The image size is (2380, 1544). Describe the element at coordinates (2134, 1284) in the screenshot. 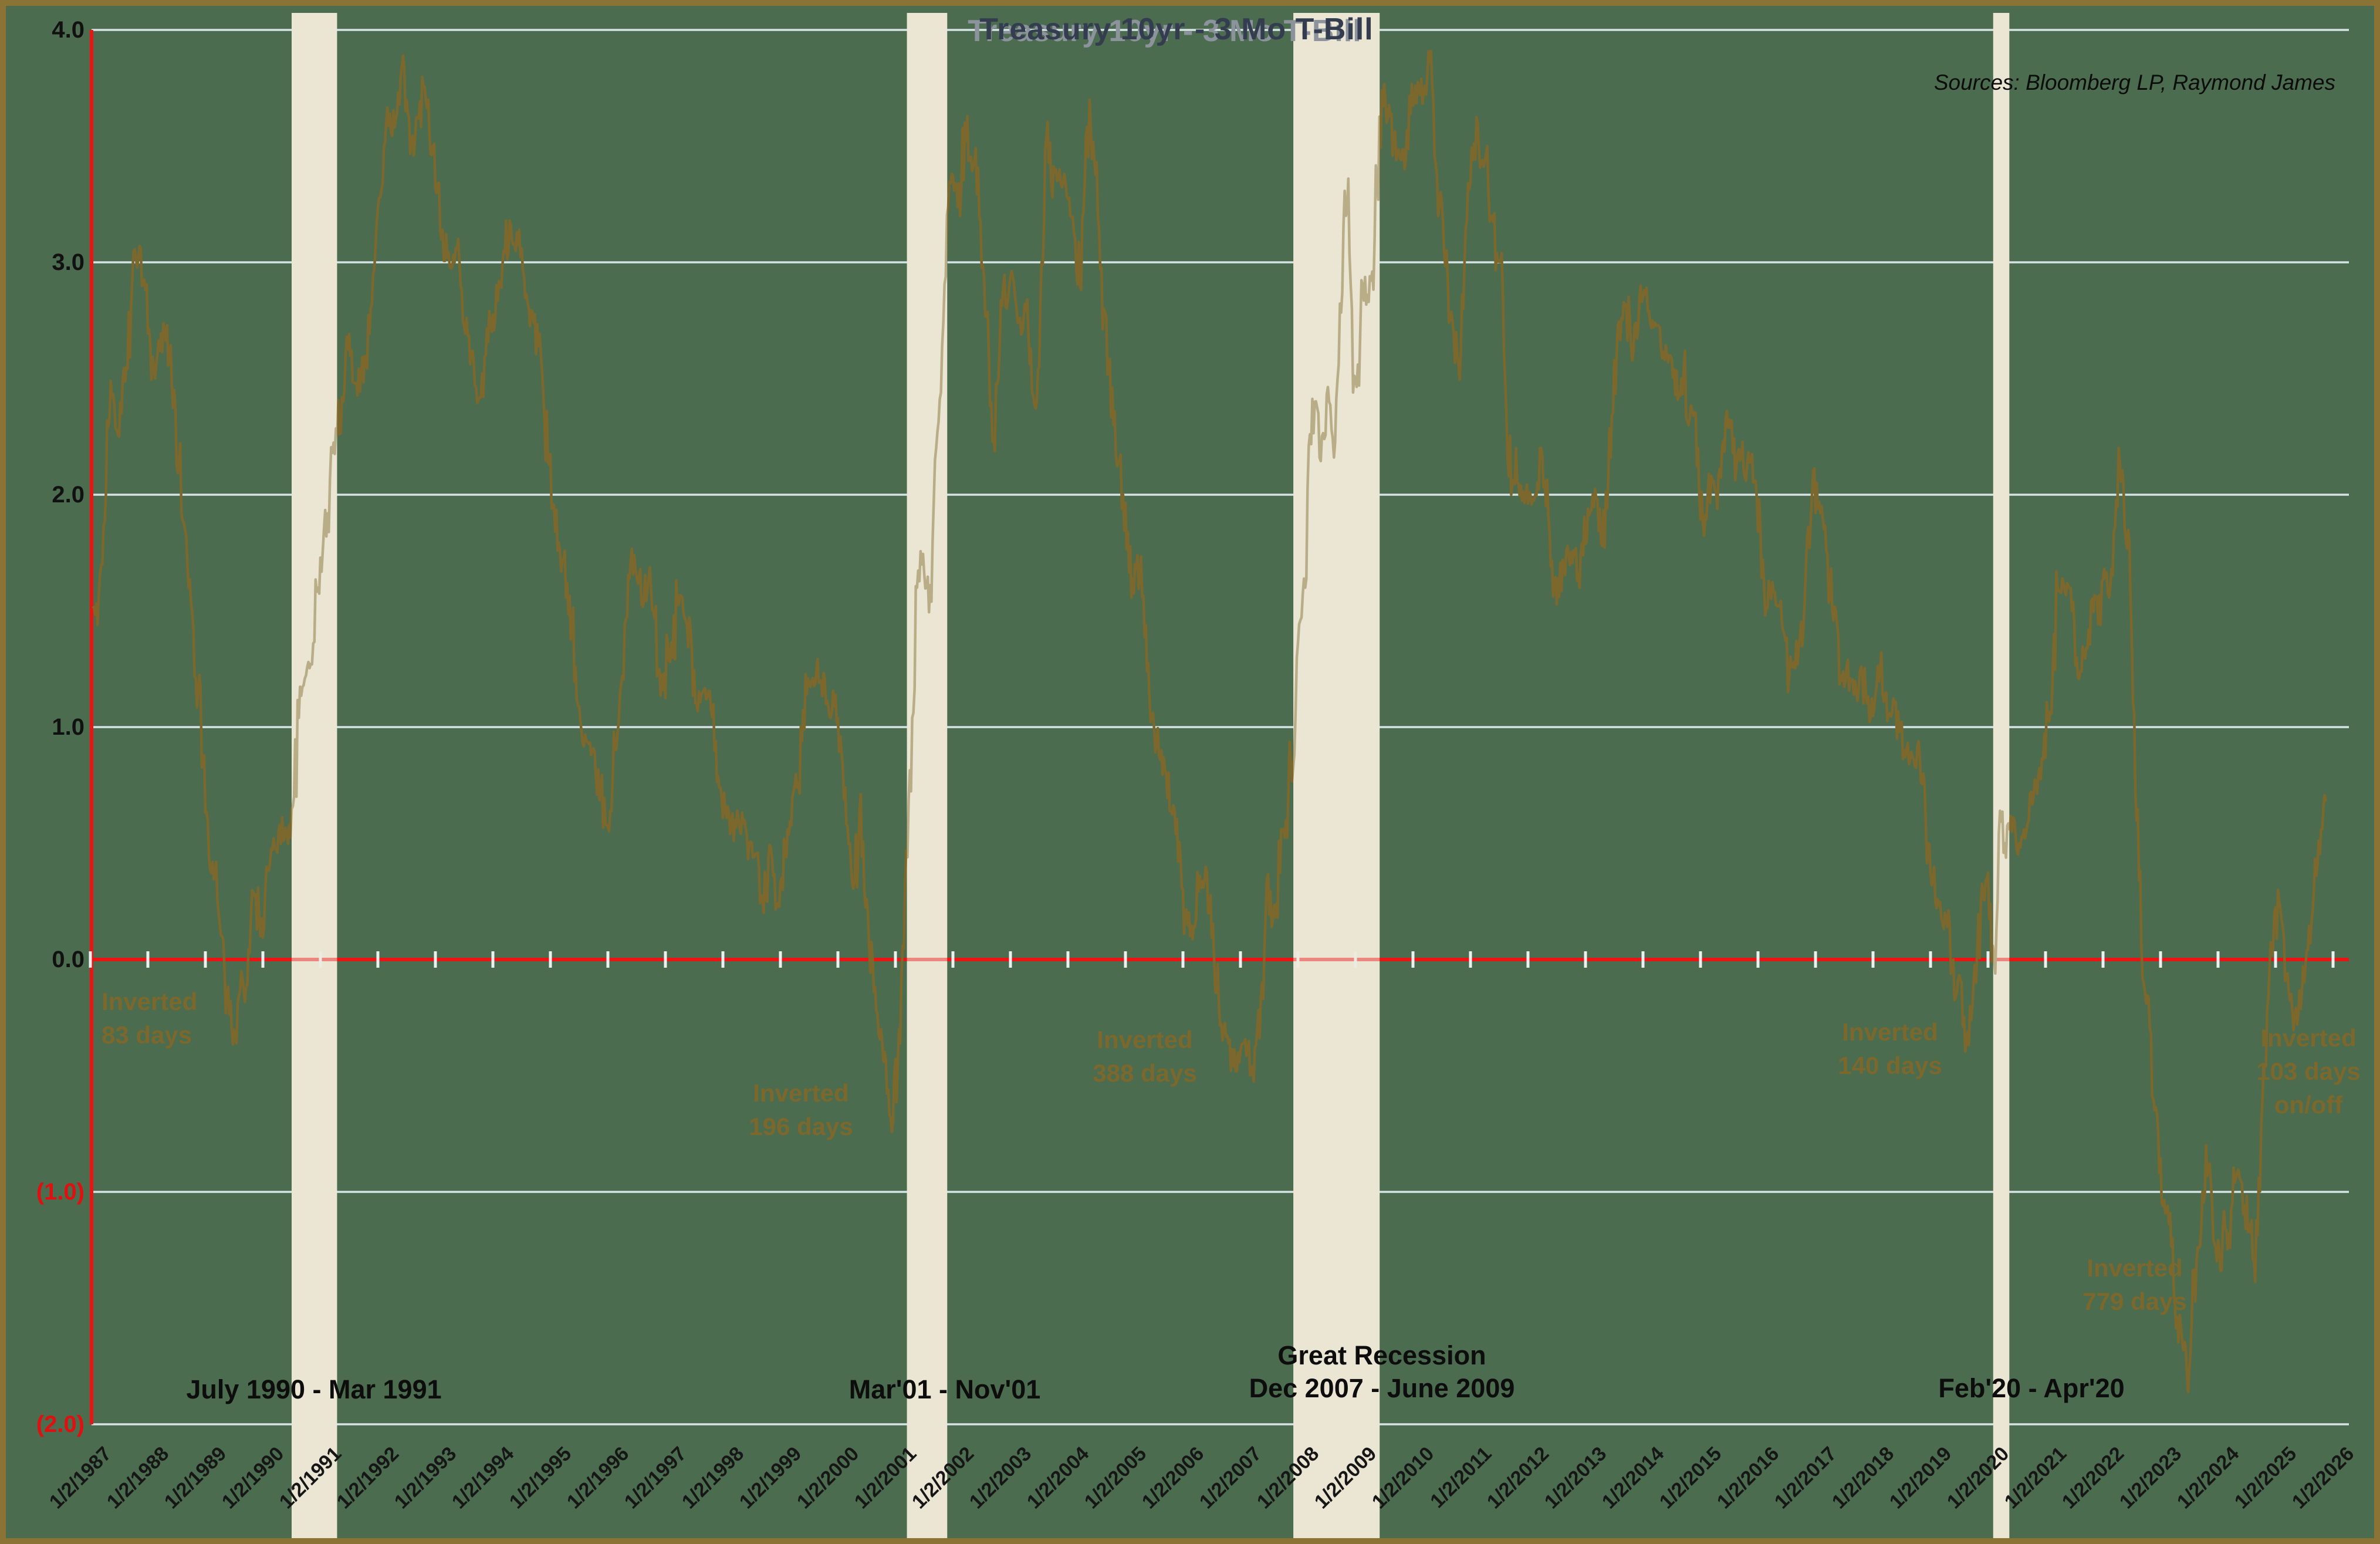

I see `inversion-annotation-4: Inverted 779 days` at that location.